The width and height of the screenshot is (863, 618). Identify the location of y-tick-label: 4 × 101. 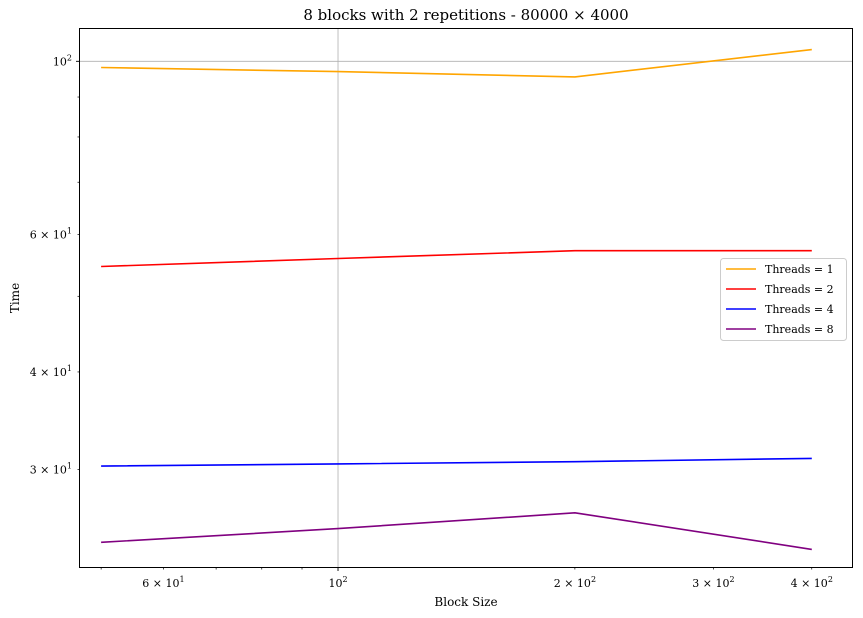
(51, 371).